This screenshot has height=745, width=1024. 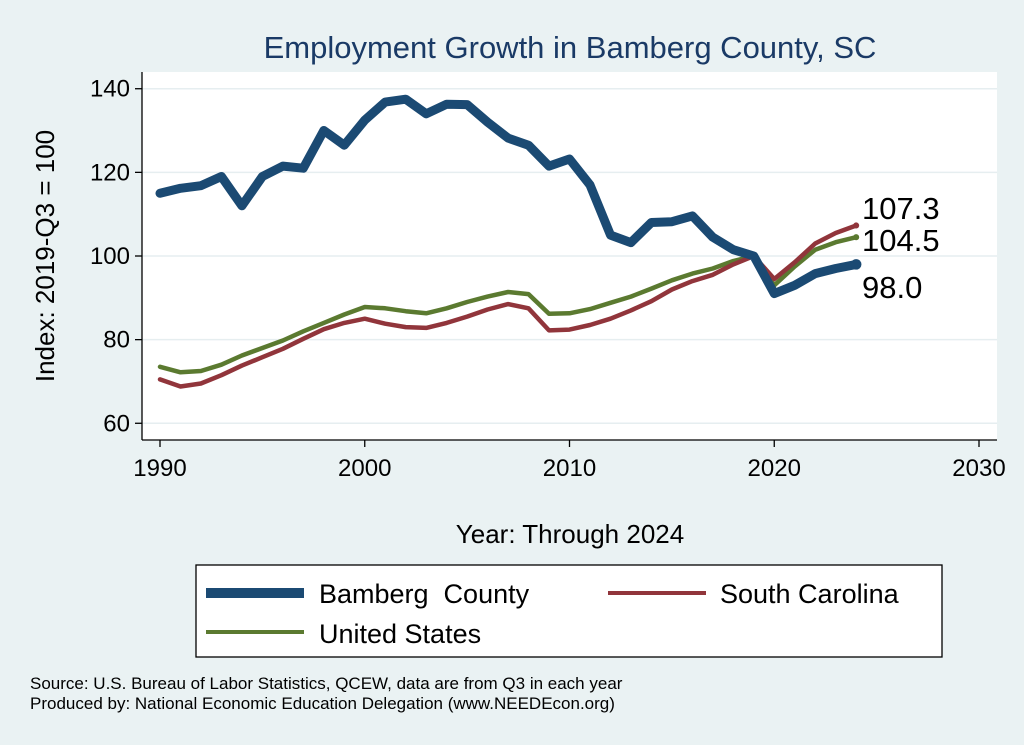 I want to click on legend-box, so click(x=569, y=611).